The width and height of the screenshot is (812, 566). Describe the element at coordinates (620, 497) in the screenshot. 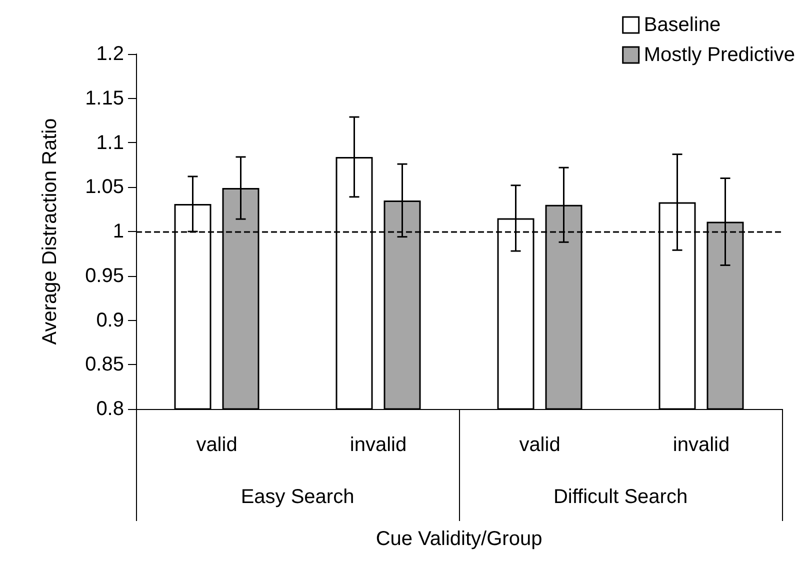

I see `text: Difficult Search` at that location.